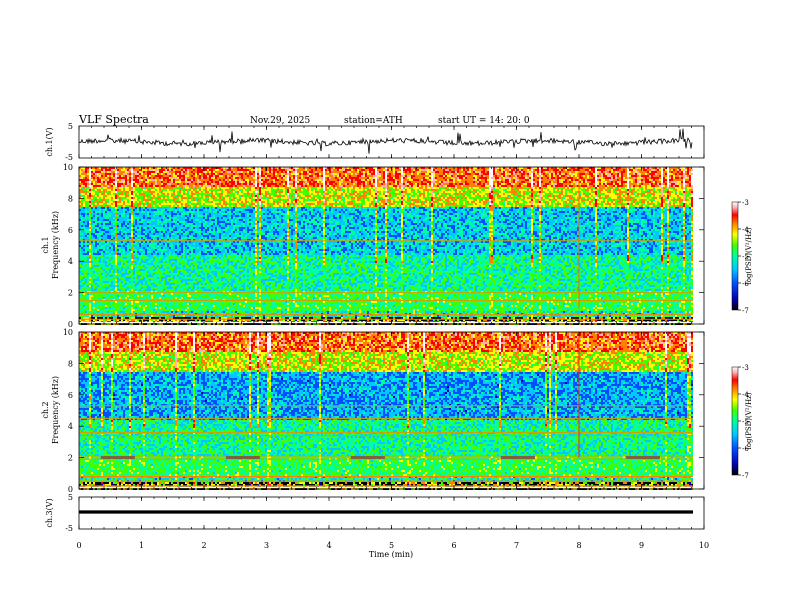  Describe the element at coordinates (203, 545) in the screenshot. I see `time-tick-label: 2` at that location.